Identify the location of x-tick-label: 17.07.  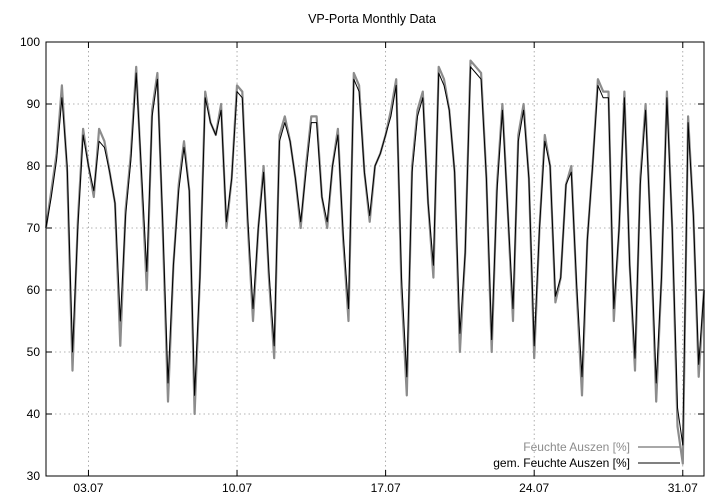
(386, 488).